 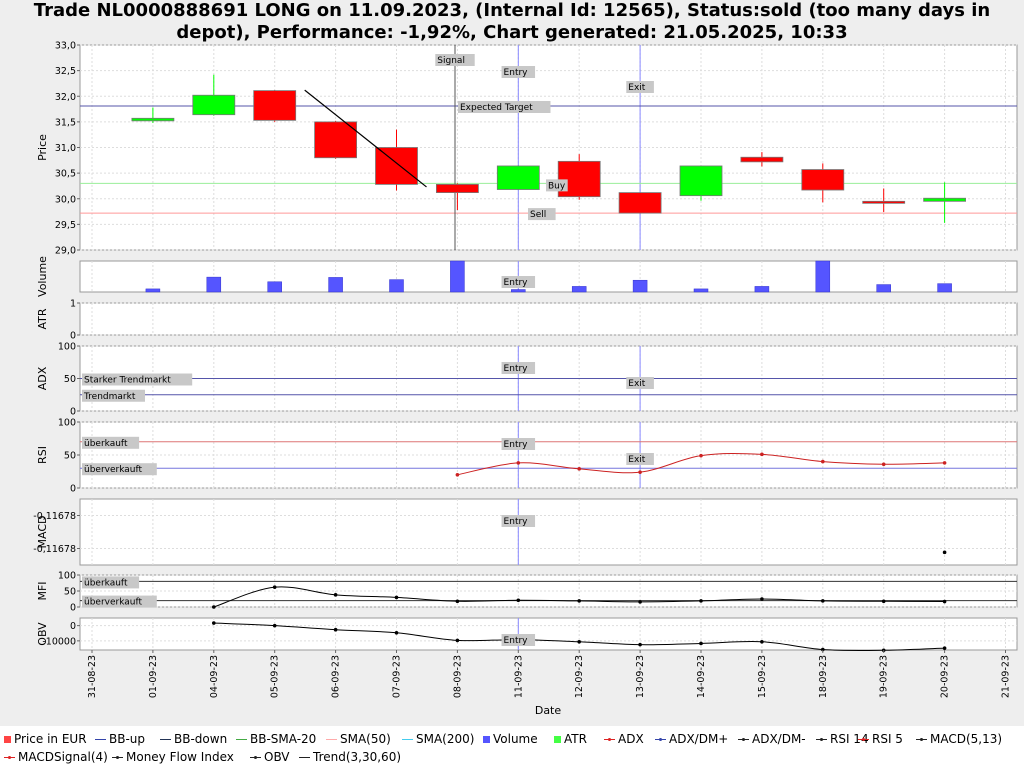 What do you see at coordinates (65, 46) in the screenshot?
I see `y-tick-label: 33,0` at bounding box center [65, 46].